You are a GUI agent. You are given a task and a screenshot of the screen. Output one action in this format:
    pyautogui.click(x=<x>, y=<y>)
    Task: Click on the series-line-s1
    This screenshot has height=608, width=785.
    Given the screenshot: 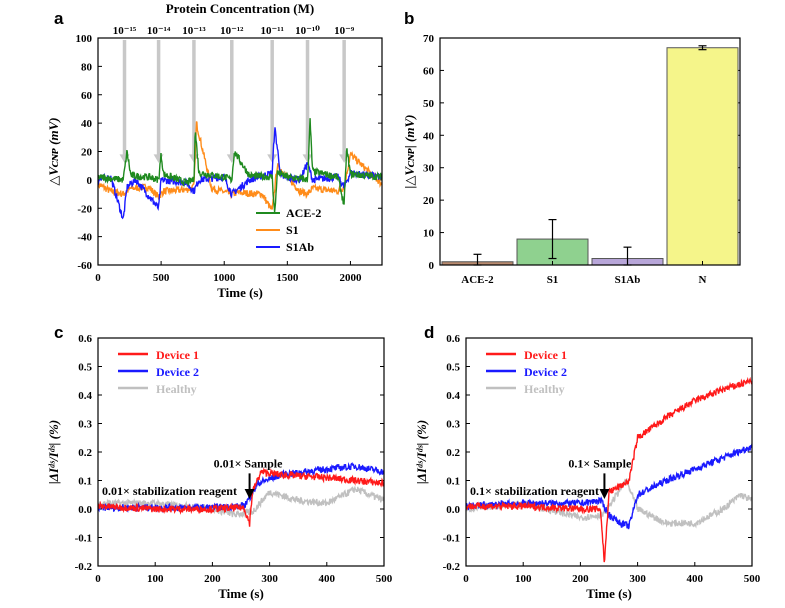 What is the action you would take?
    pyautogui.click(x=240, y=165)
    